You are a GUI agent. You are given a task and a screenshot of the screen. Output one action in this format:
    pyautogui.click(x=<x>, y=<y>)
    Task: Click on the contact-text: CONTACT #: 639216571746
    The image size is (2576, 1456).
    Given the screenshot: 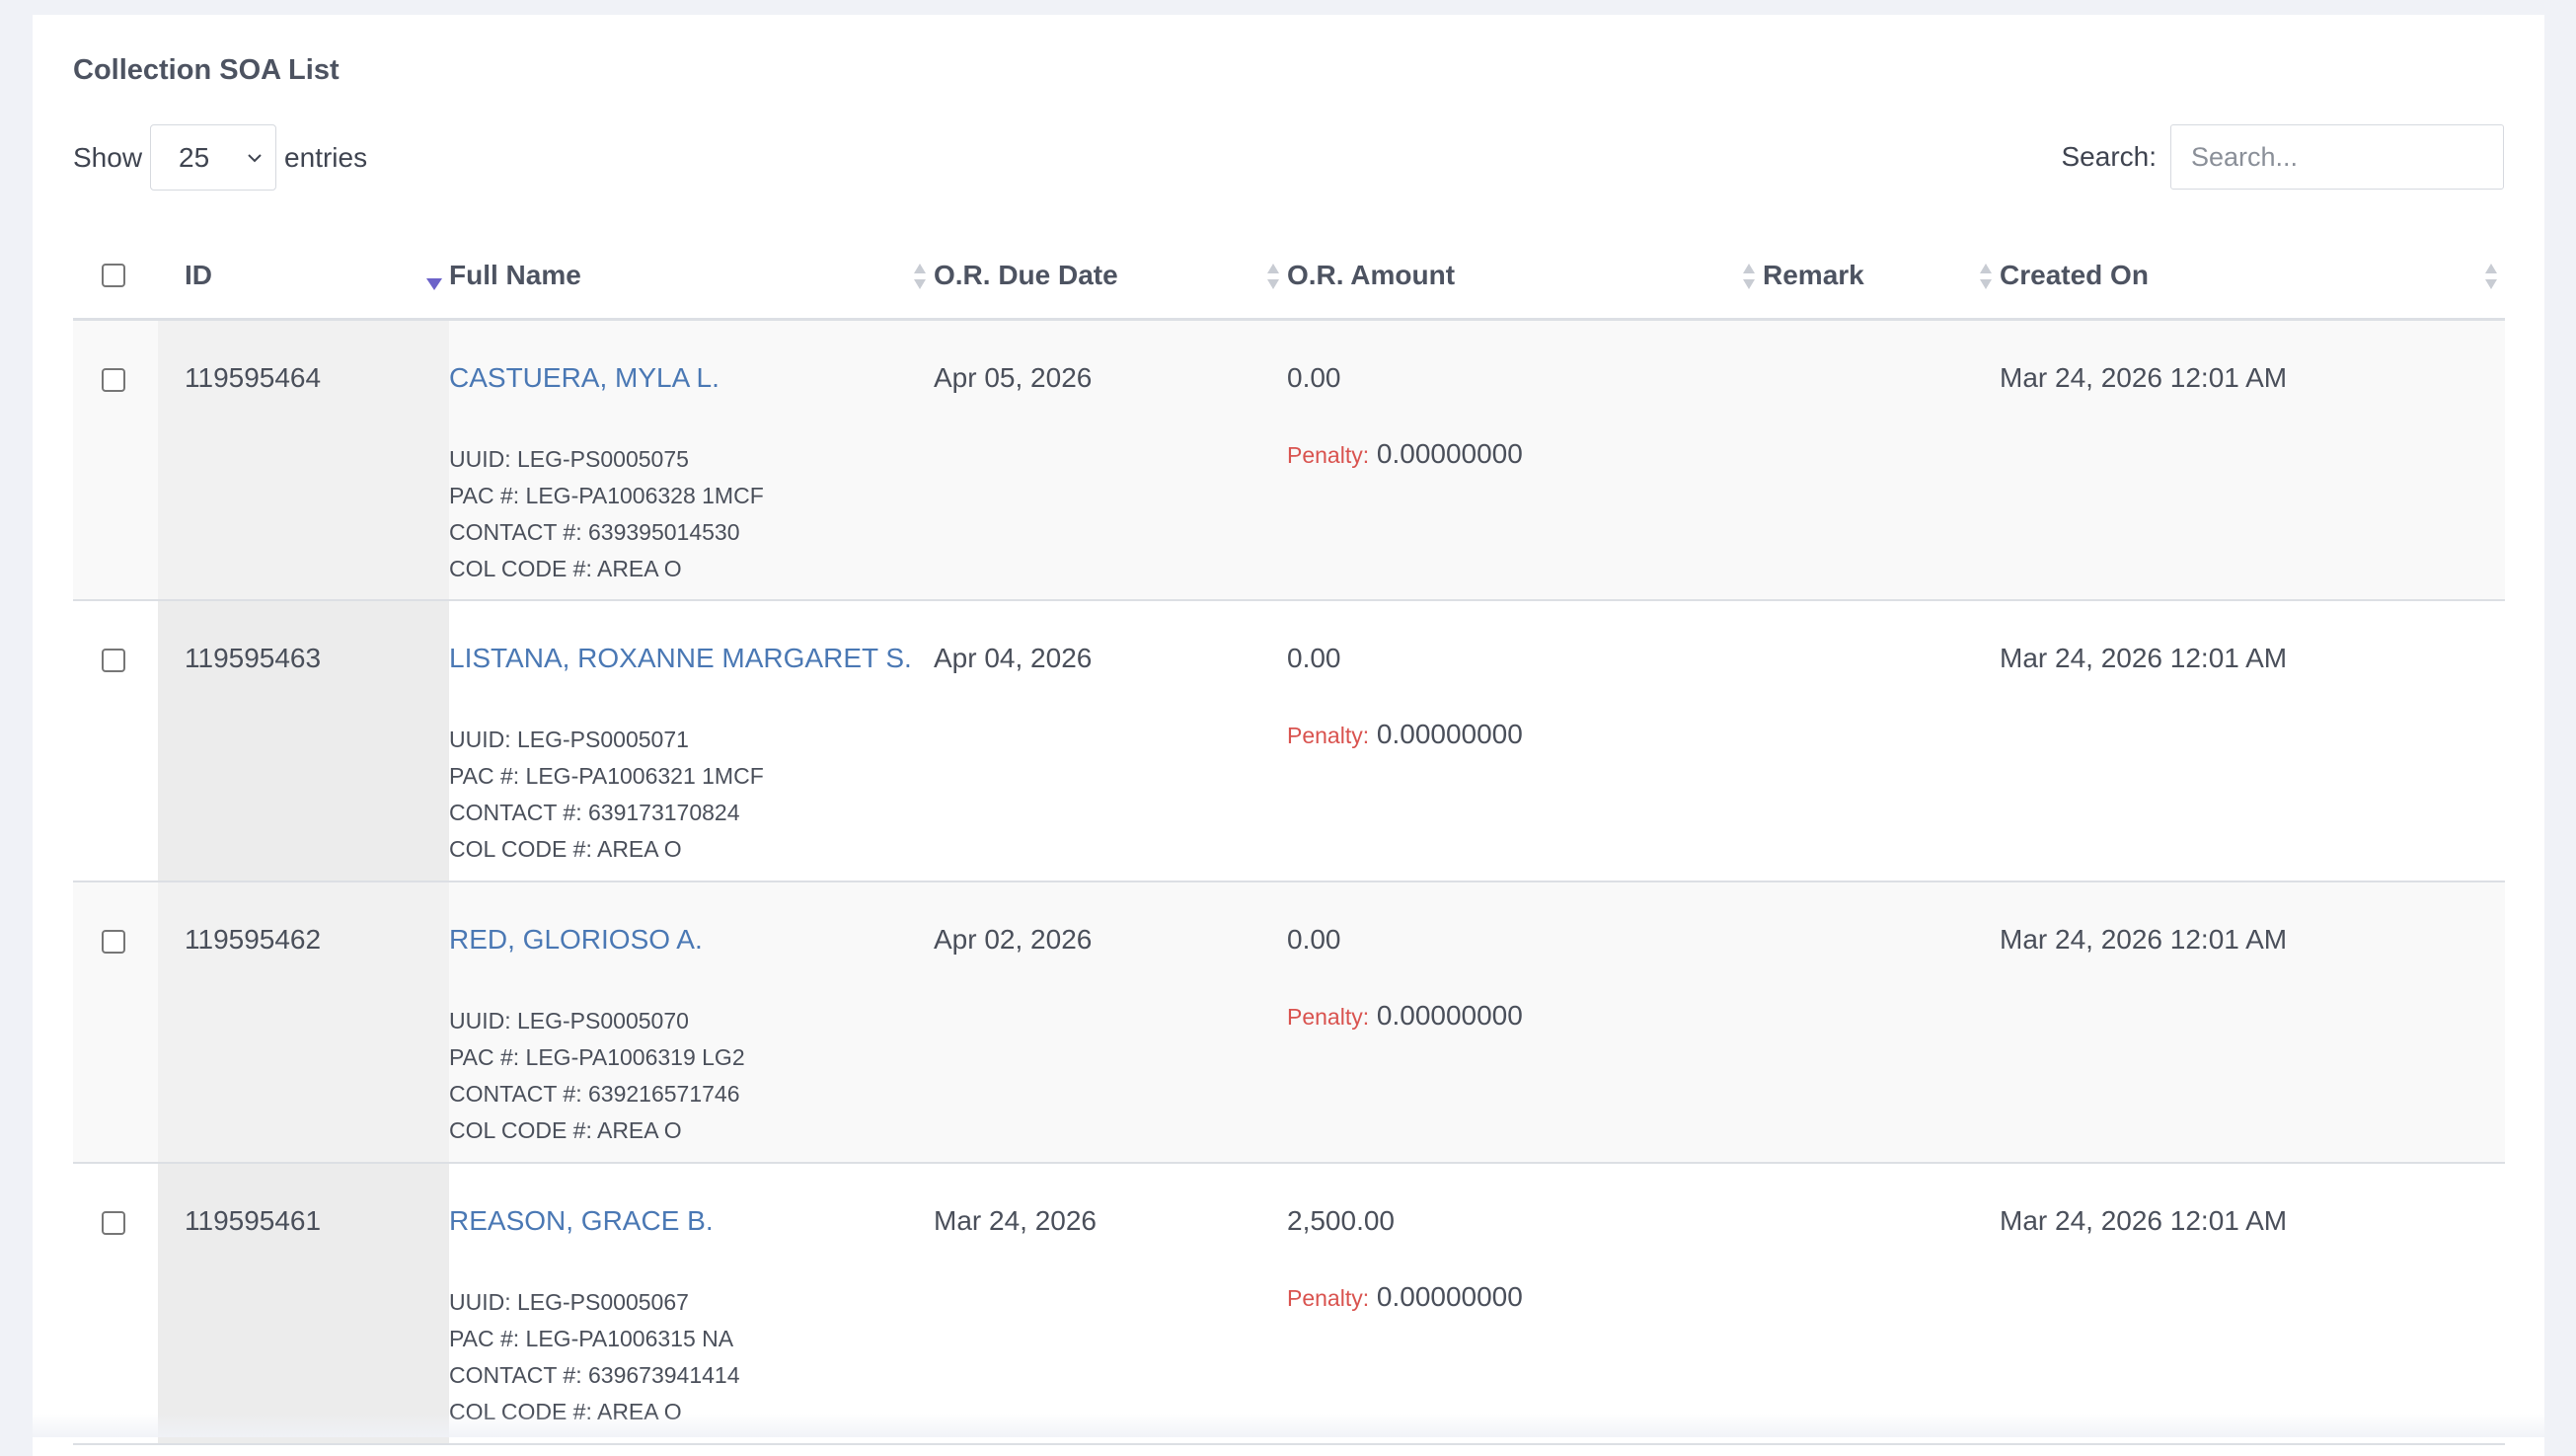 What is the action you would take?
    pyautogui.click(x=691, y=1094)
    